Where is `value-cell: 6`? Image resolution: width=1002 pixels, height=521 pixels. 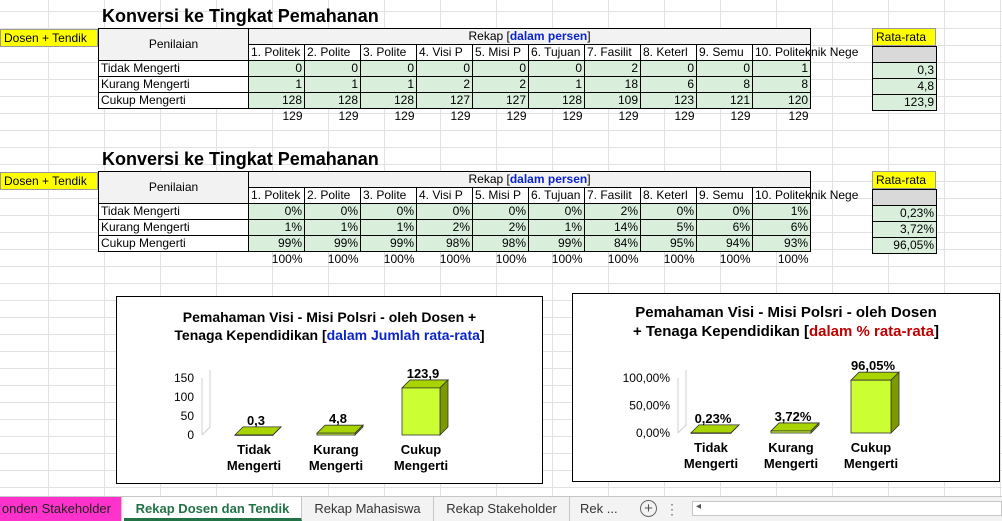 value-cell: 6 is located at coordinates (668, 84).